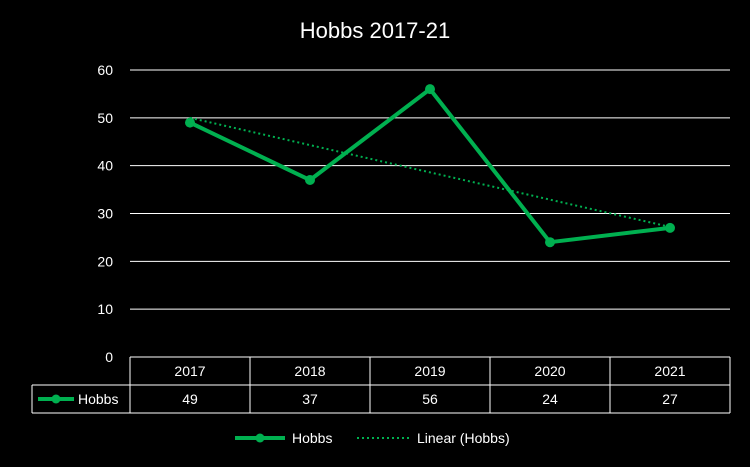 The image size is (750, 467). What do you see at coordinates (260, 438) in the screenshot?
I see `legend-key-marker` at bounding box center [260, 438].